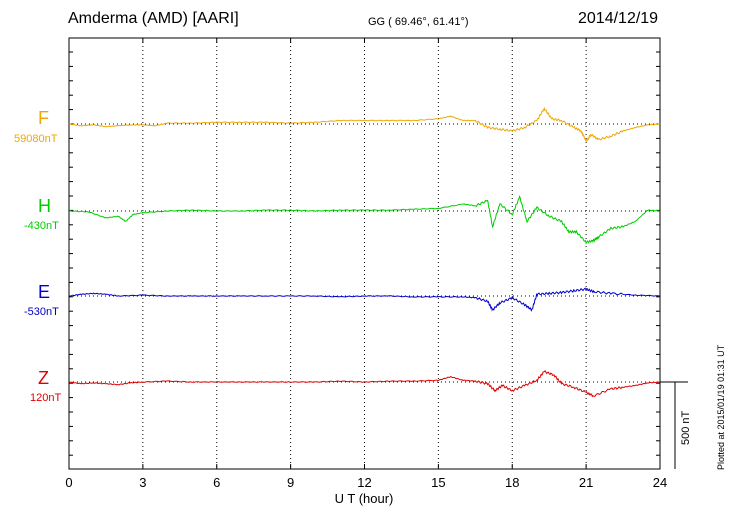  Describe the element at coordinates (153, 18) in the screenshot. I see `station-title: Amderma (AMD) [AARI]` at that location.